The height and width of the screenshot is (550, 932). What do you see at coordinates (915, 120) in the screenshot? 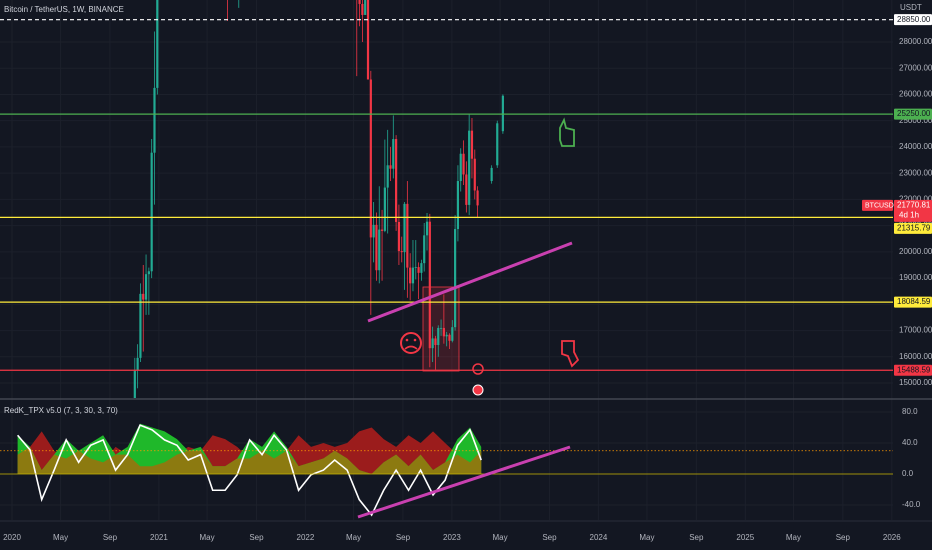
I see `y-tick-label: 25000.00` at bounding box center [915, 120].